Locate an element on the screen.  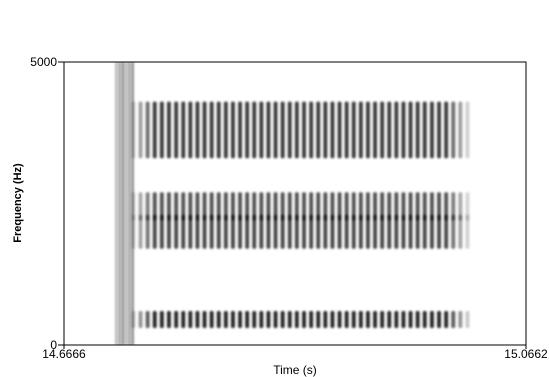
y-tick-label-top: 5000 is located at coordinates (43, 62).